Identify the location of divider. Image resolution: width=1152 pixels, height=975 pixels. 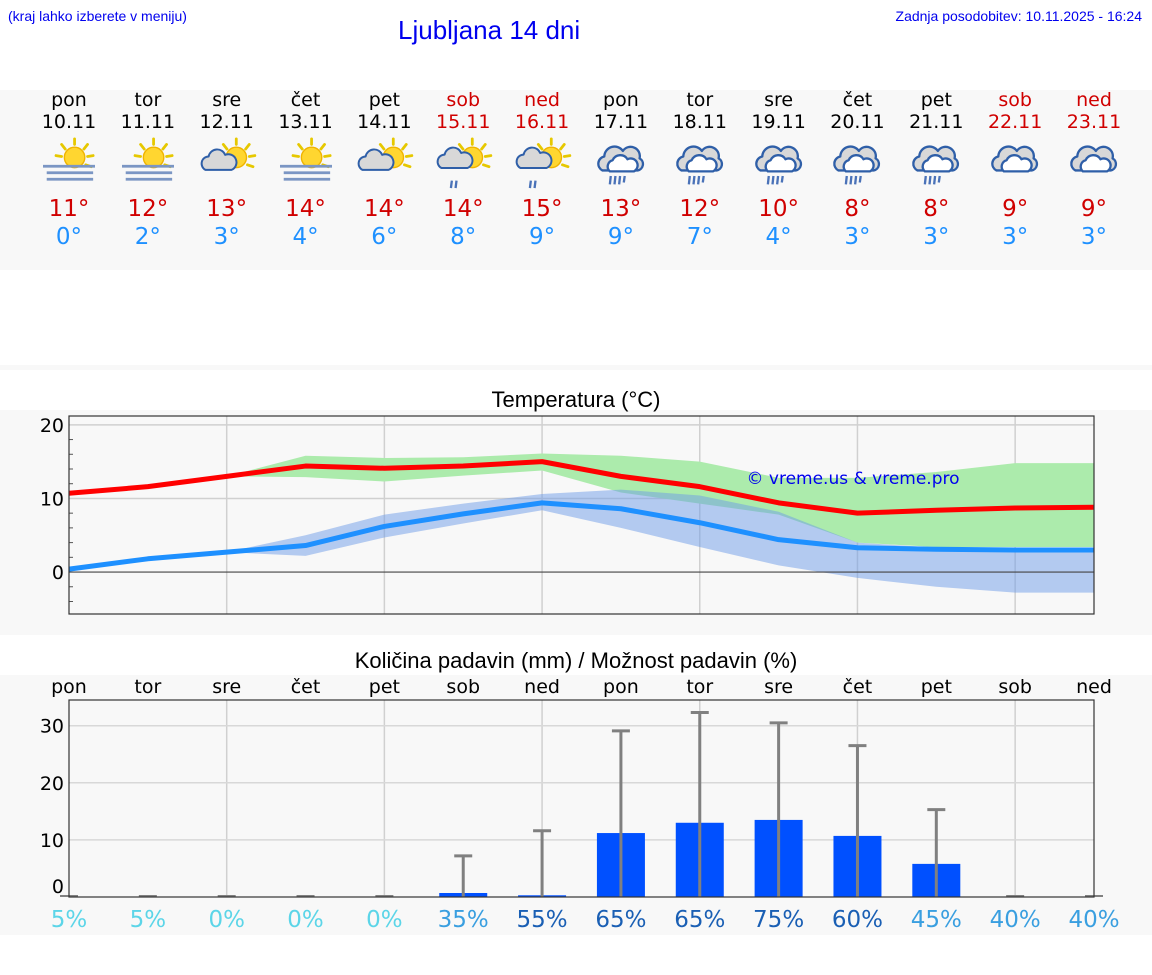
(576, 367).